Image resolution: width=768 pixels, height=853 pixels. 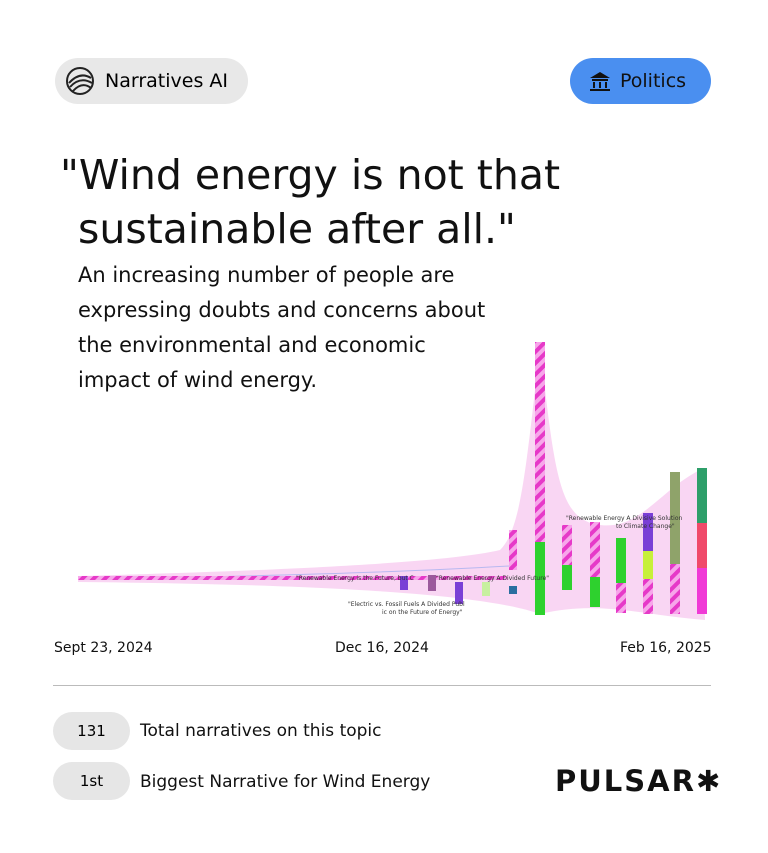 I want to click on category-text: Politics, so click(x=653, y=81).